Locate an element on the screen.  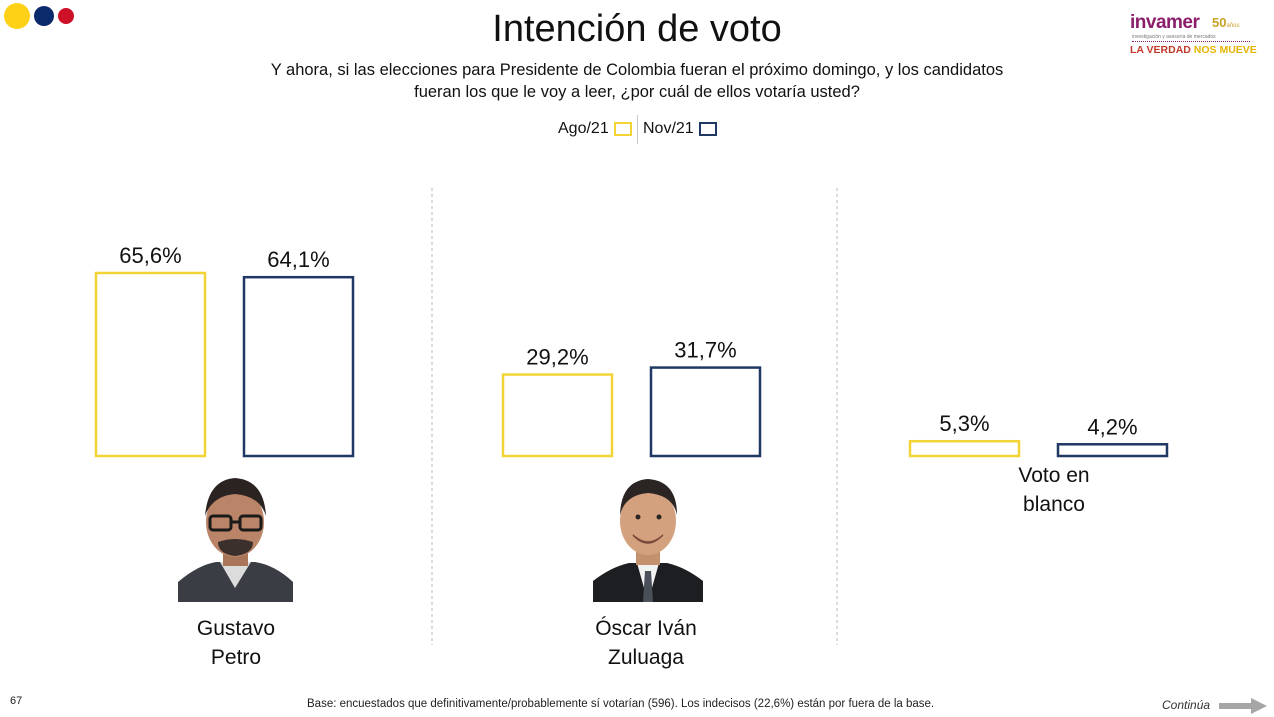
candidate-photo-zuluaga is located at coordinates (648, 537).